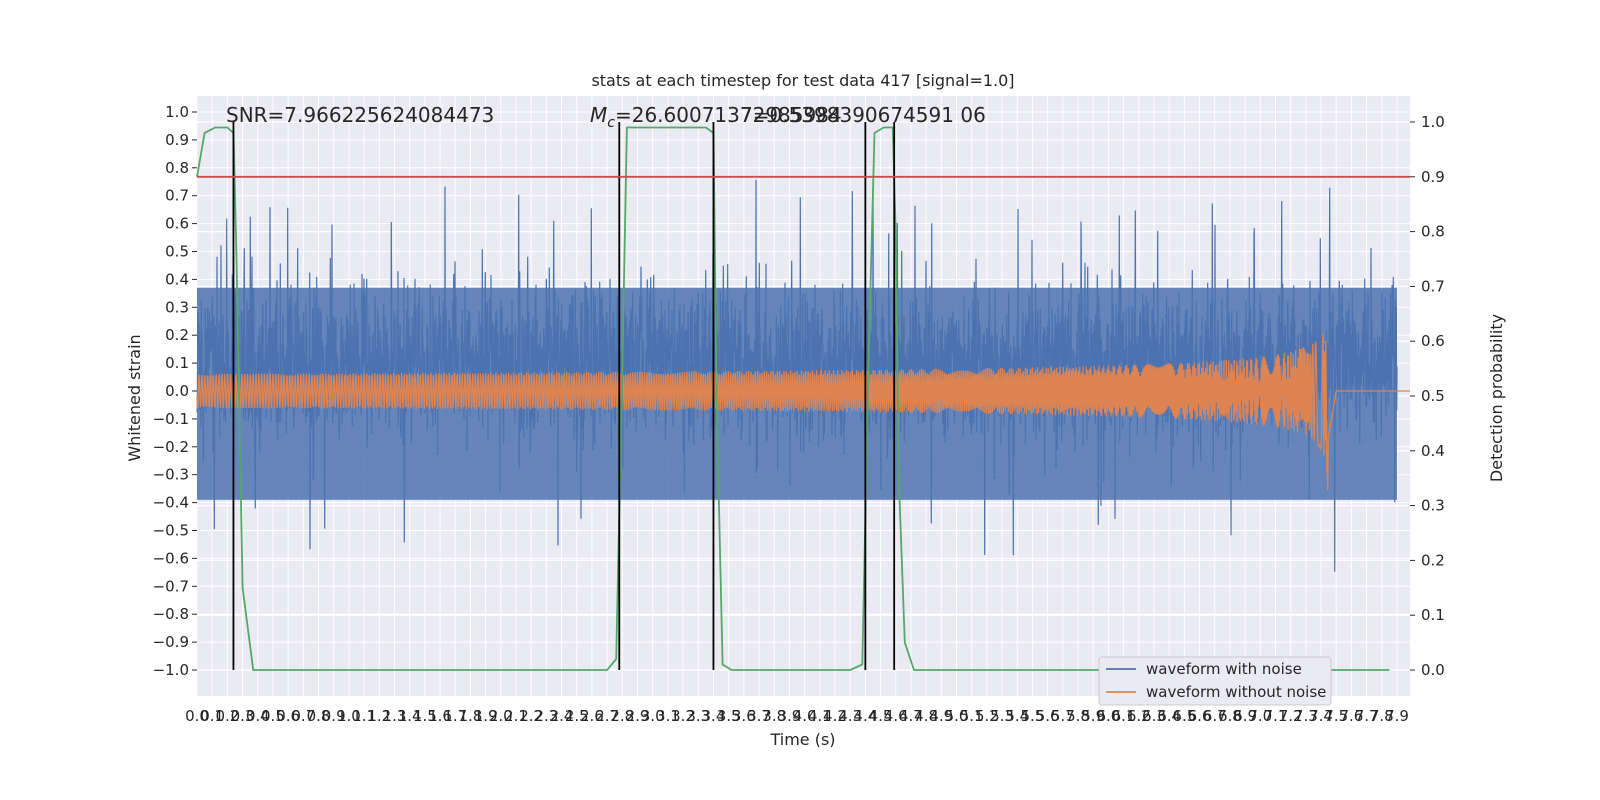 This screenshot has width=1600, height=800. I want to click on x-tick-label: 4.0, so click(805, 716).